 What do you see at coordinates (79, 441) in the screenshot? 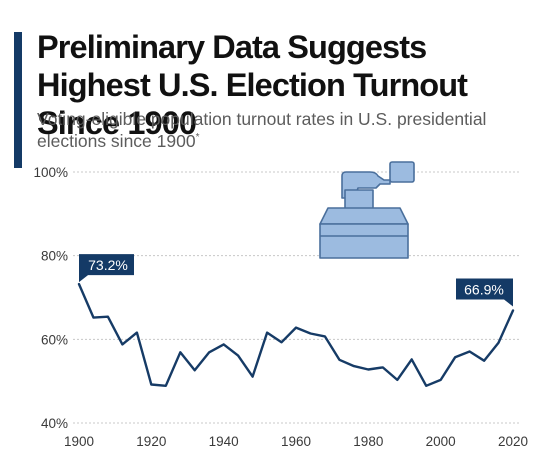
I see `x-tick-label-1900: 1900` at bounding box center [79, 441].